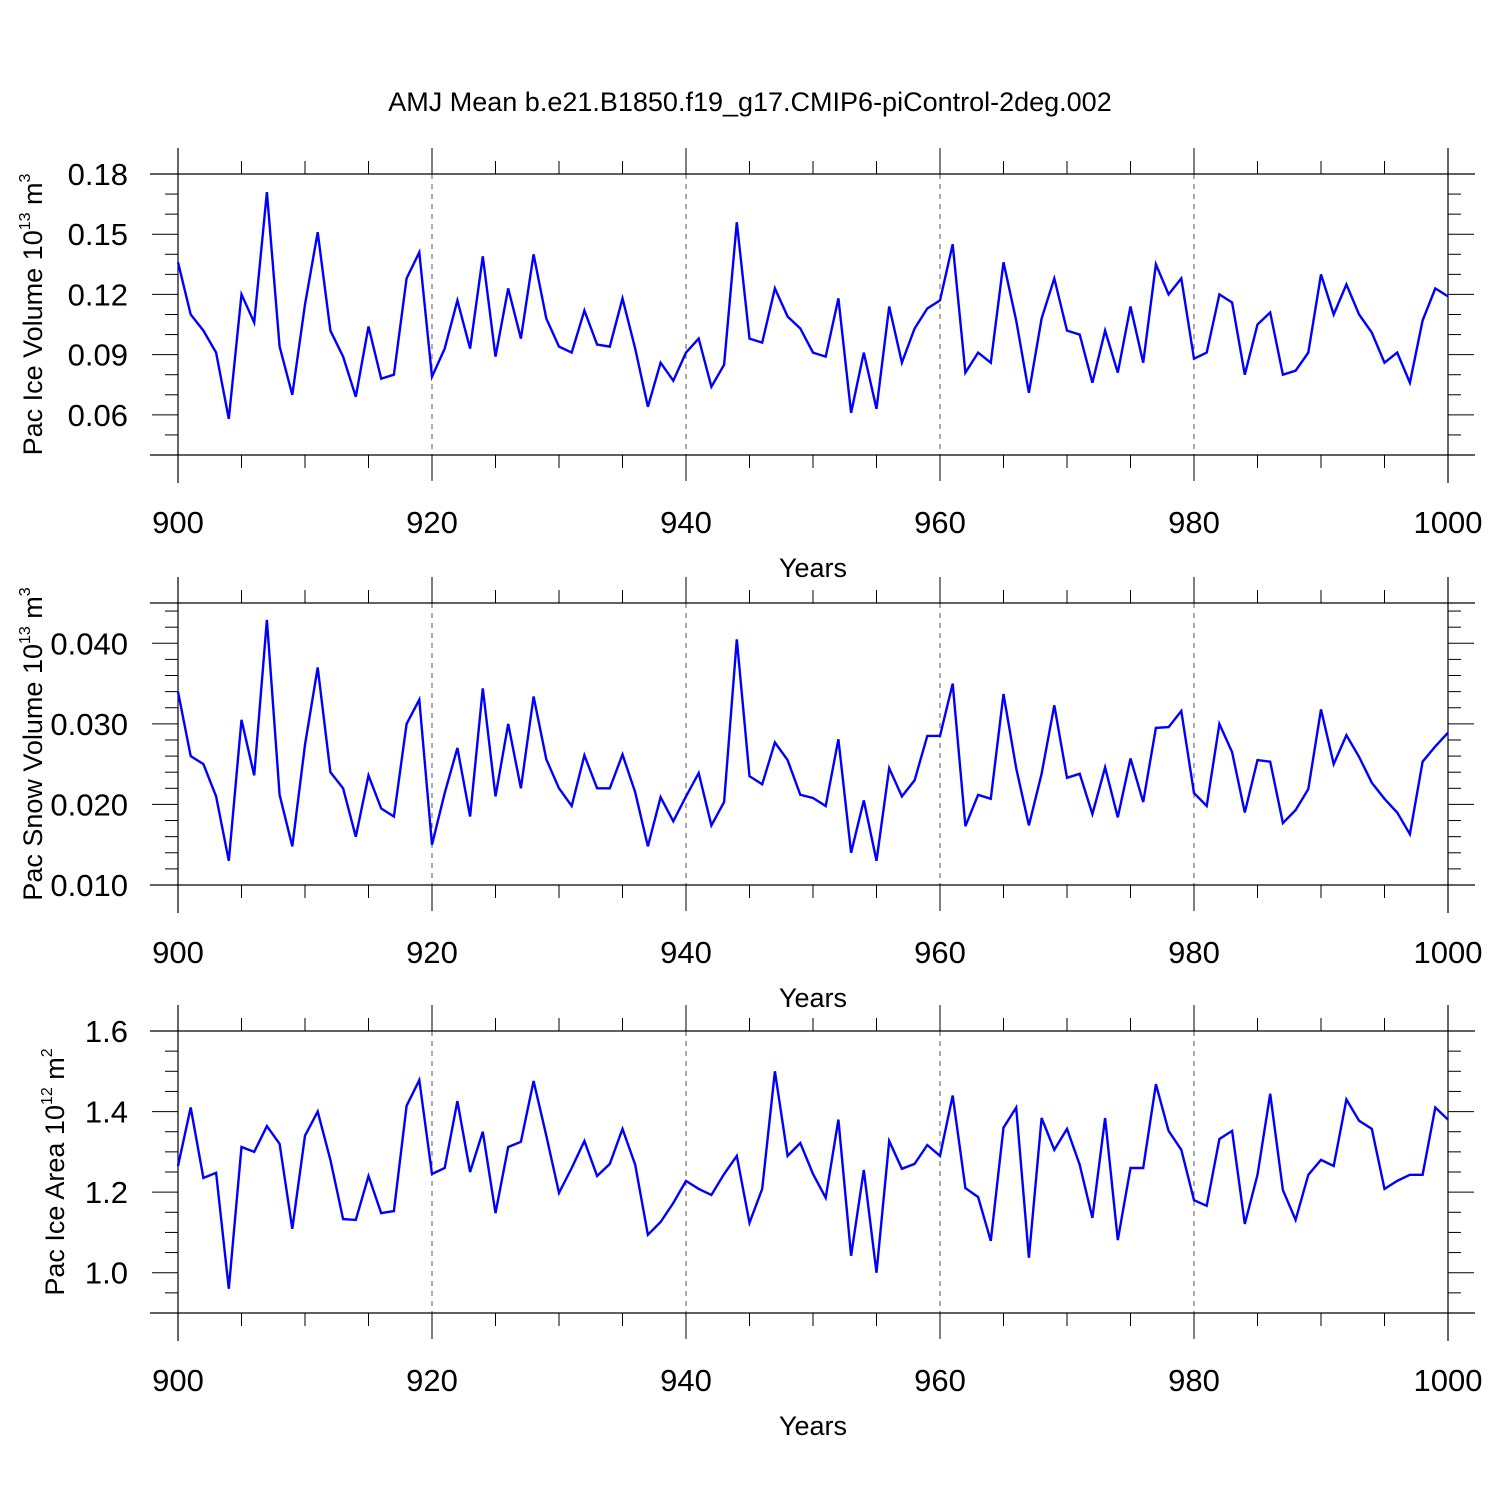 The height and width of the screenshot is (1500, 1500). What do you see at coordinates (89, 804) in the screenshot?
I see `y-tick-label: 0.020` at bounding box center [89, 804].